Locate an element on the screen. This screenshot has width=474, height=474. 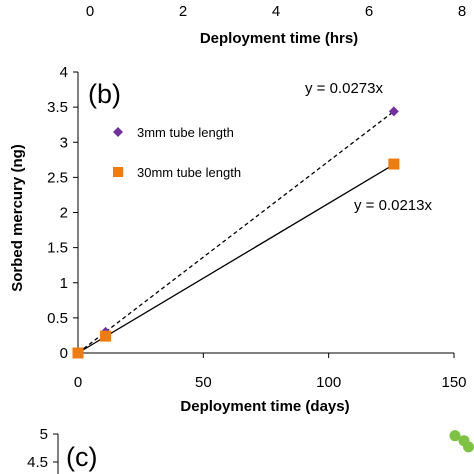
panel-a-x-axis-title: Deployment time (hrs) is located at coordinates (279, 38).